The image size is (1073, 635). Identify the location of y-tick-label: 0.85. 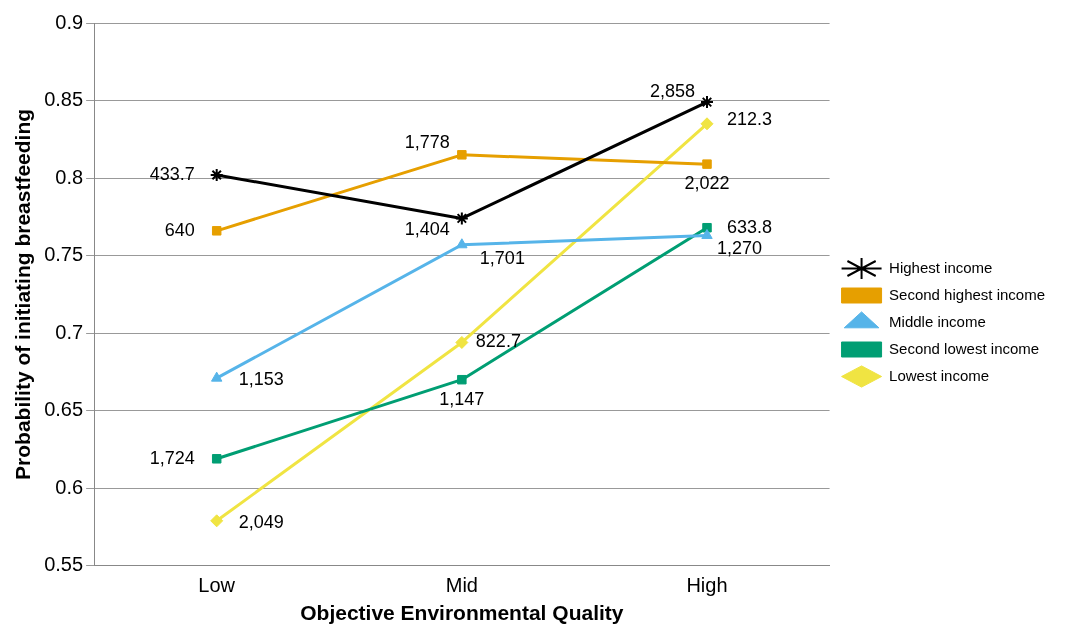
(64, 99).